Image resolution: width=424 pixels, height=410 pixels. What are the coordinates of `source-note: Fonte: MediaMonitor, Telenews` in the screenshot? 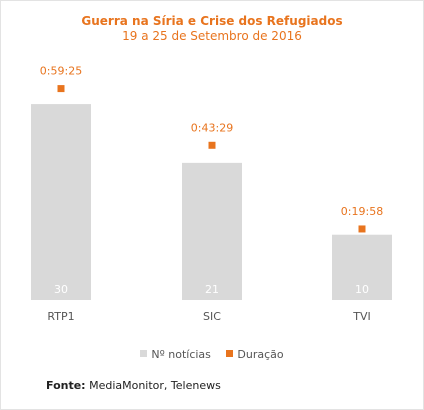 It's located at (133, 385).